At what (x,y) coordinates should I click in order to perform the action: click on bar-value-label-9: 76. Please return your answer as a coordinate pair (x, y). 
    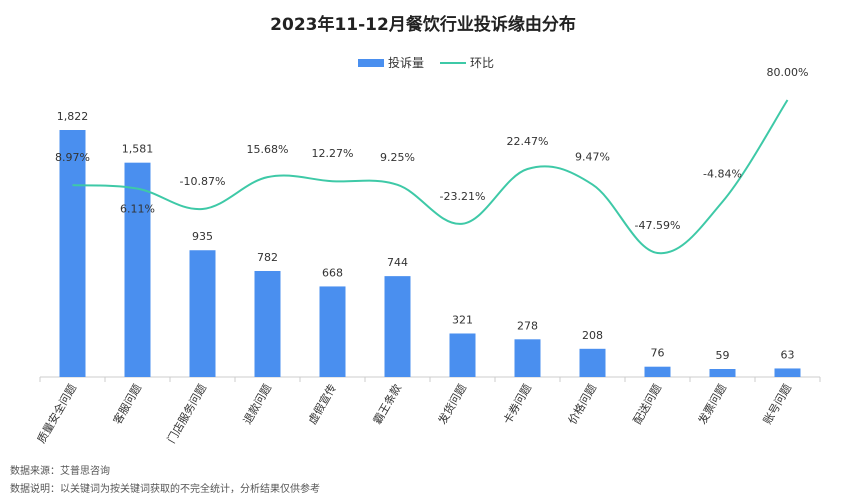
    Looking at the image, I should click on (658, 353).